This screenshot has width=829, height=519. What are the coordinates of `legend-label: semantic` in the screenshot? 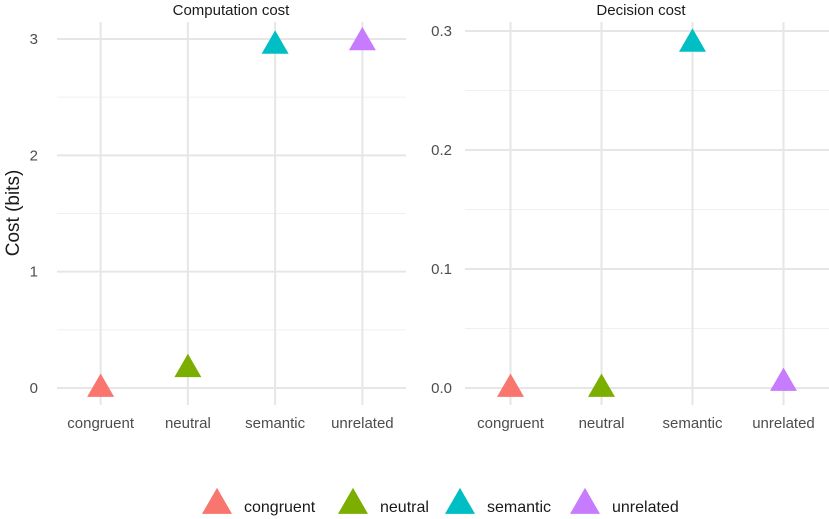 It's located at (519, 507).